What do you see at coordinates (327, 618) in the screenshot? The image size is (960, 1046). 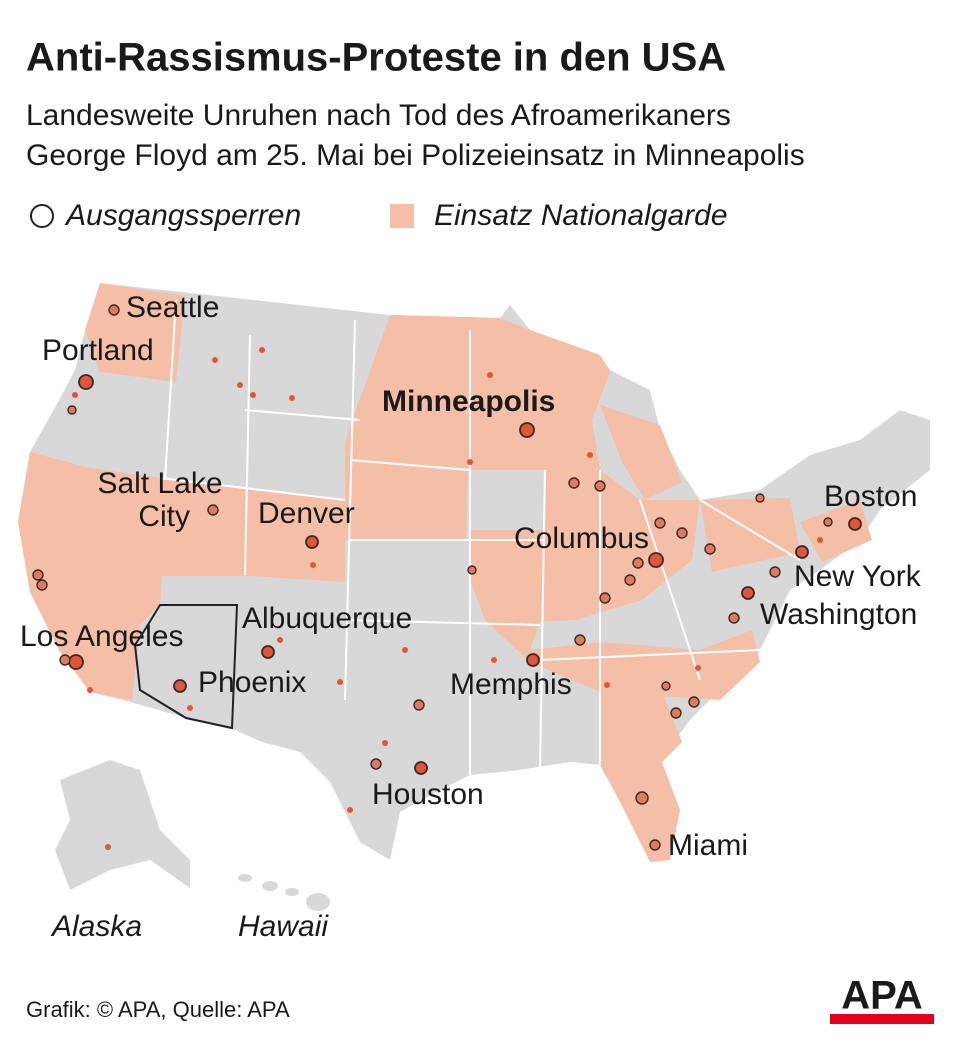 I see `city-label: Albuquerque` at bounding box center [327, 618].